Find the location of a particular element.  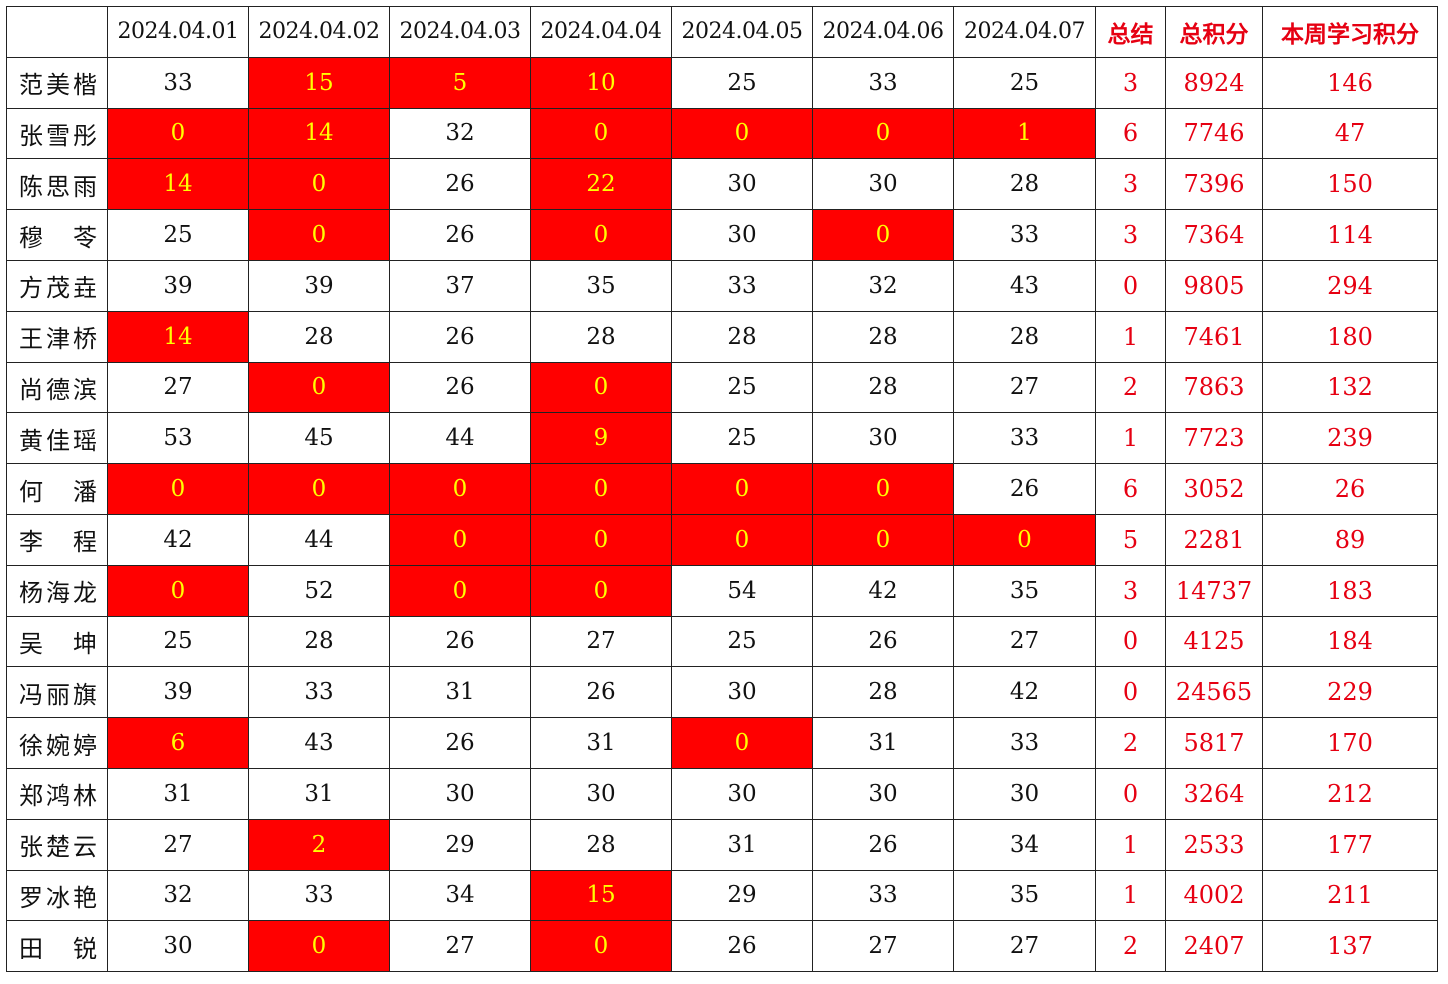

weekly-score: 212 is located at coordinates (1350, 793).